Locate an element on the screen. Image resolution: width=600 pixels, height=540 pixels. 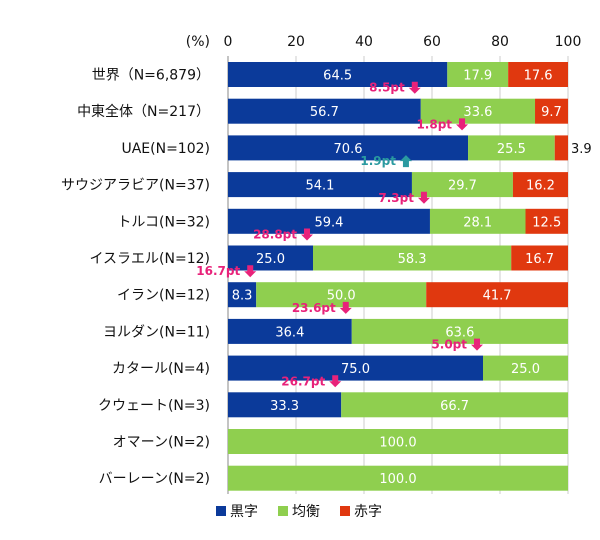
data-label: 16.7 is located at coordinates (539, 259).